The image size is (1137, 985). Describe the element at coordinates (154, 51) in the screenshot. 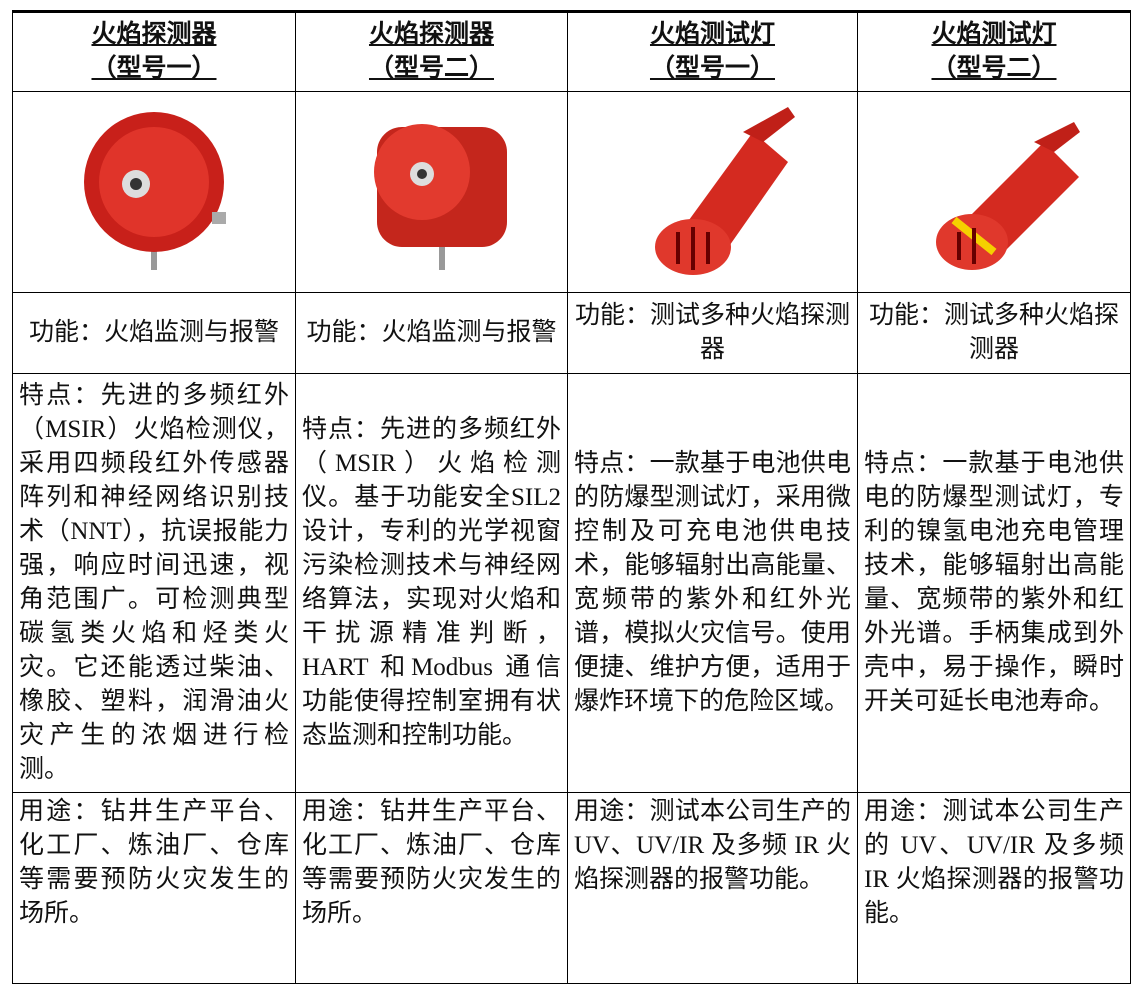

I see `header-cell: 火焰探测器 （型号一）` at that location.